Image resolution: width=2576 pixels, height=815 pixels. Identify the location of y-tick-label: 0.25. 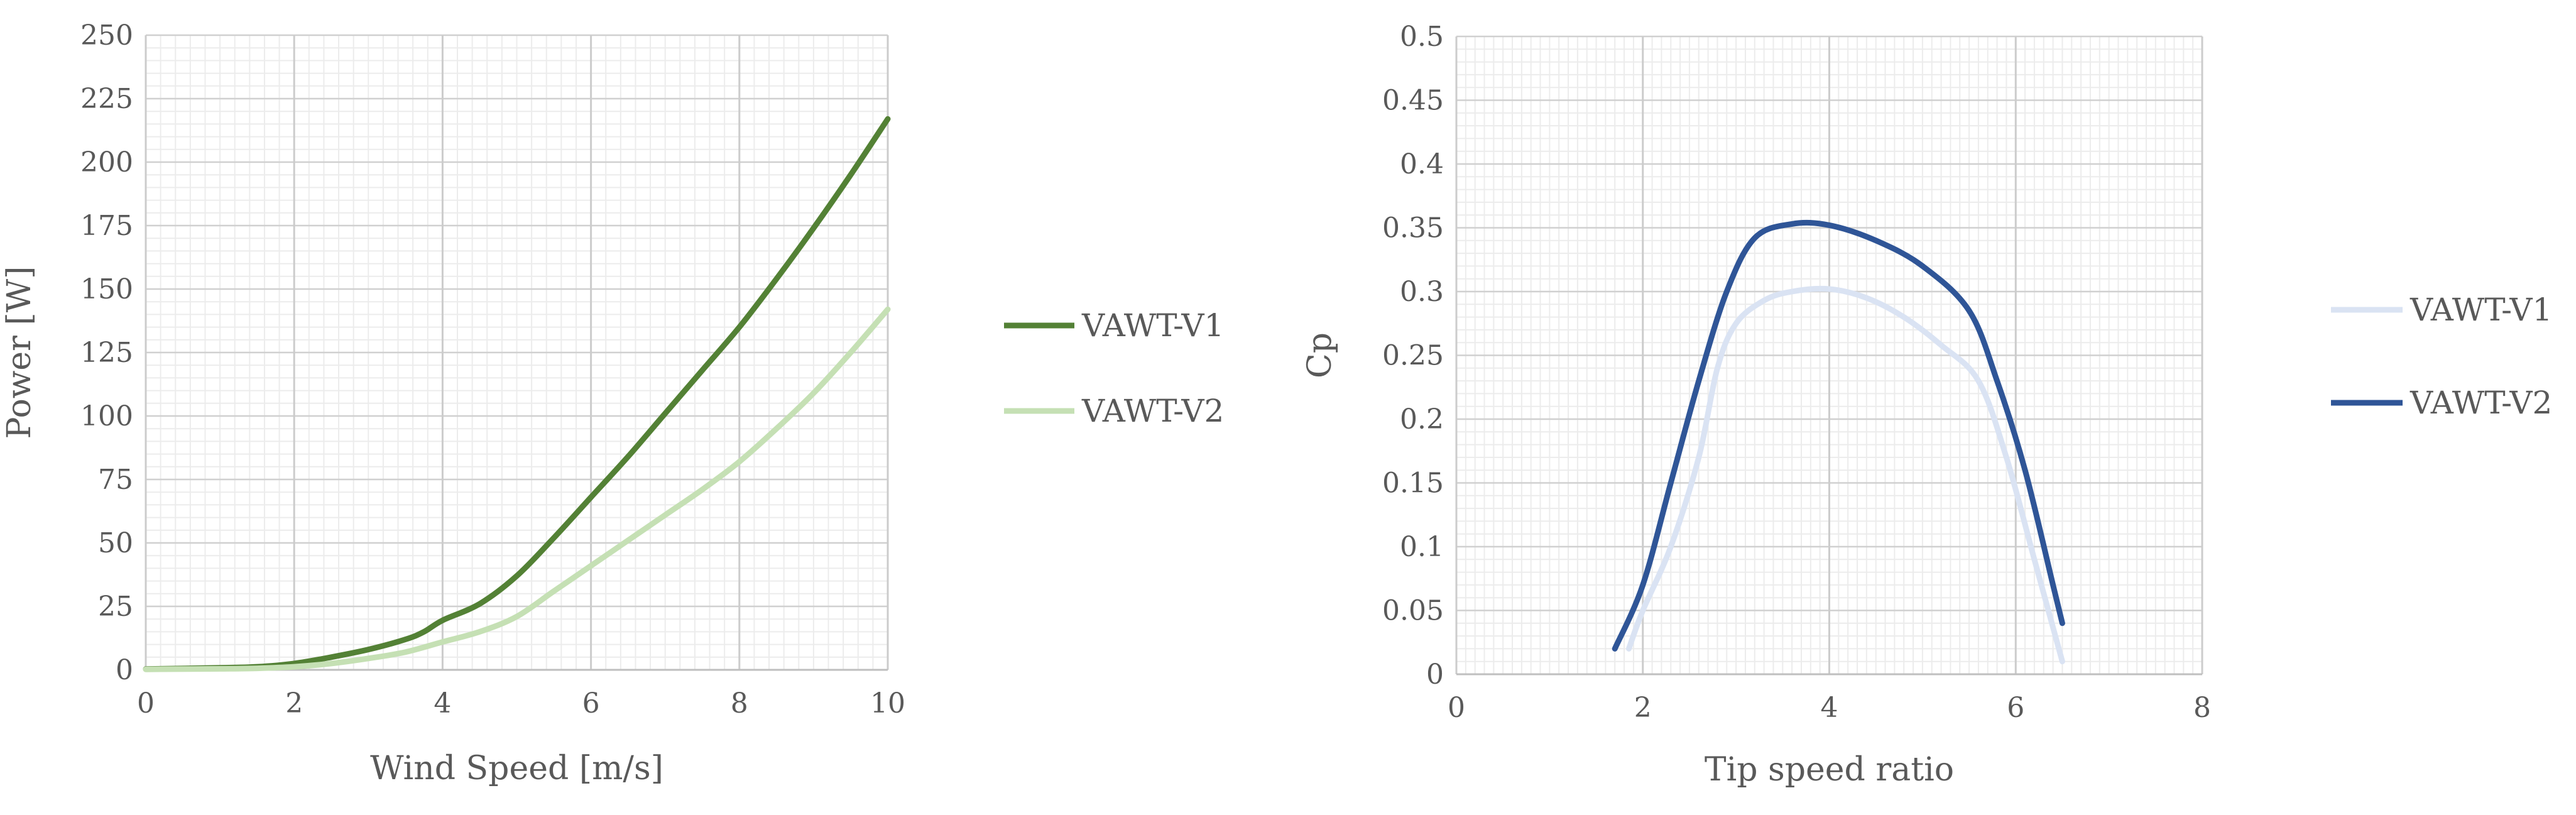
(1413, 356).